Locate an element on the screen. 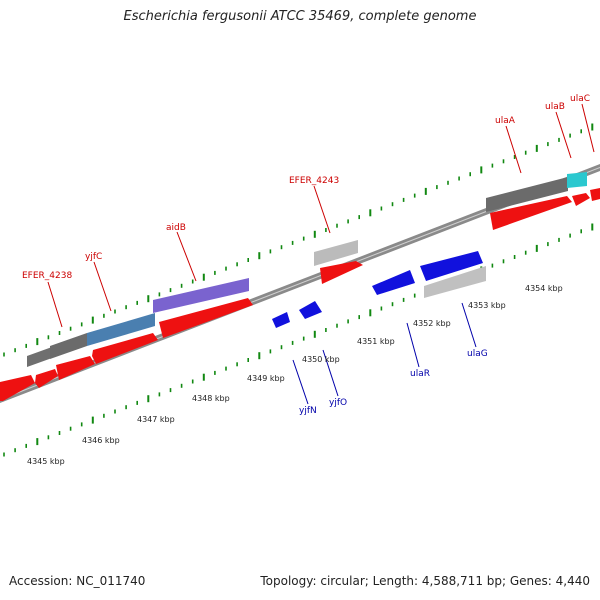 The image size is (600, 600). tick-label: 4351 kbp is located at coordinates (376, 341).